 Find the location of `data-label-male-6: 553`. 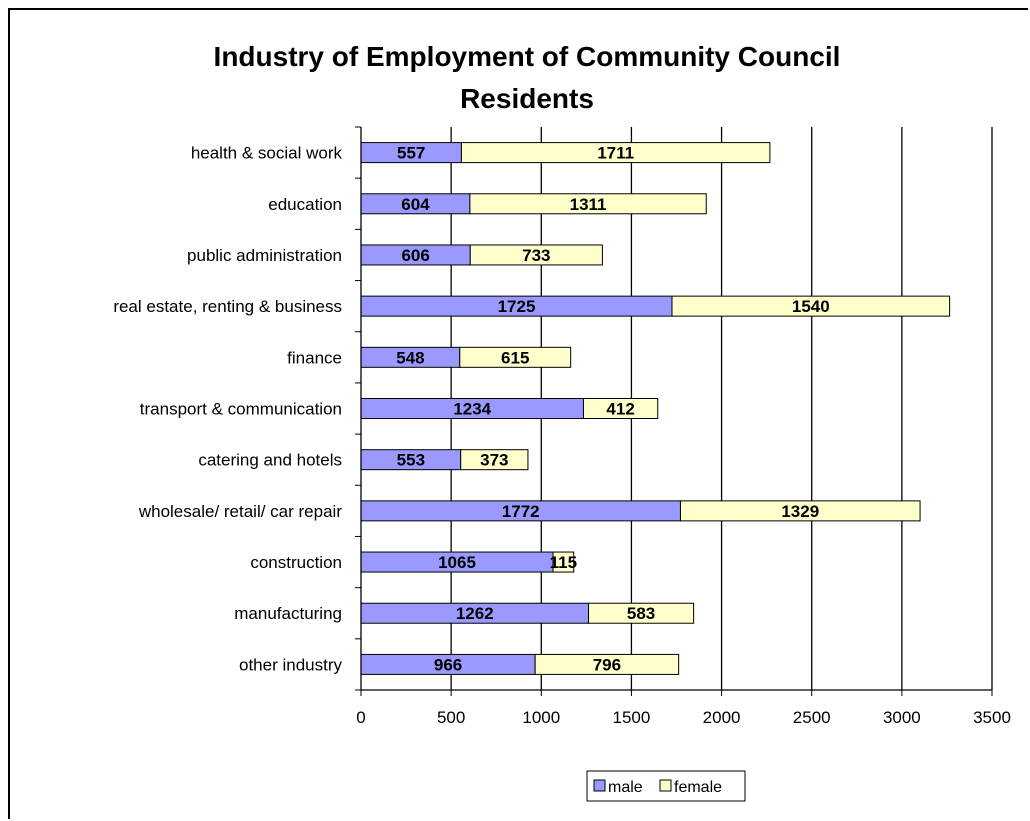

data-label-male-6: 553 is located at coordinates (411, 460).